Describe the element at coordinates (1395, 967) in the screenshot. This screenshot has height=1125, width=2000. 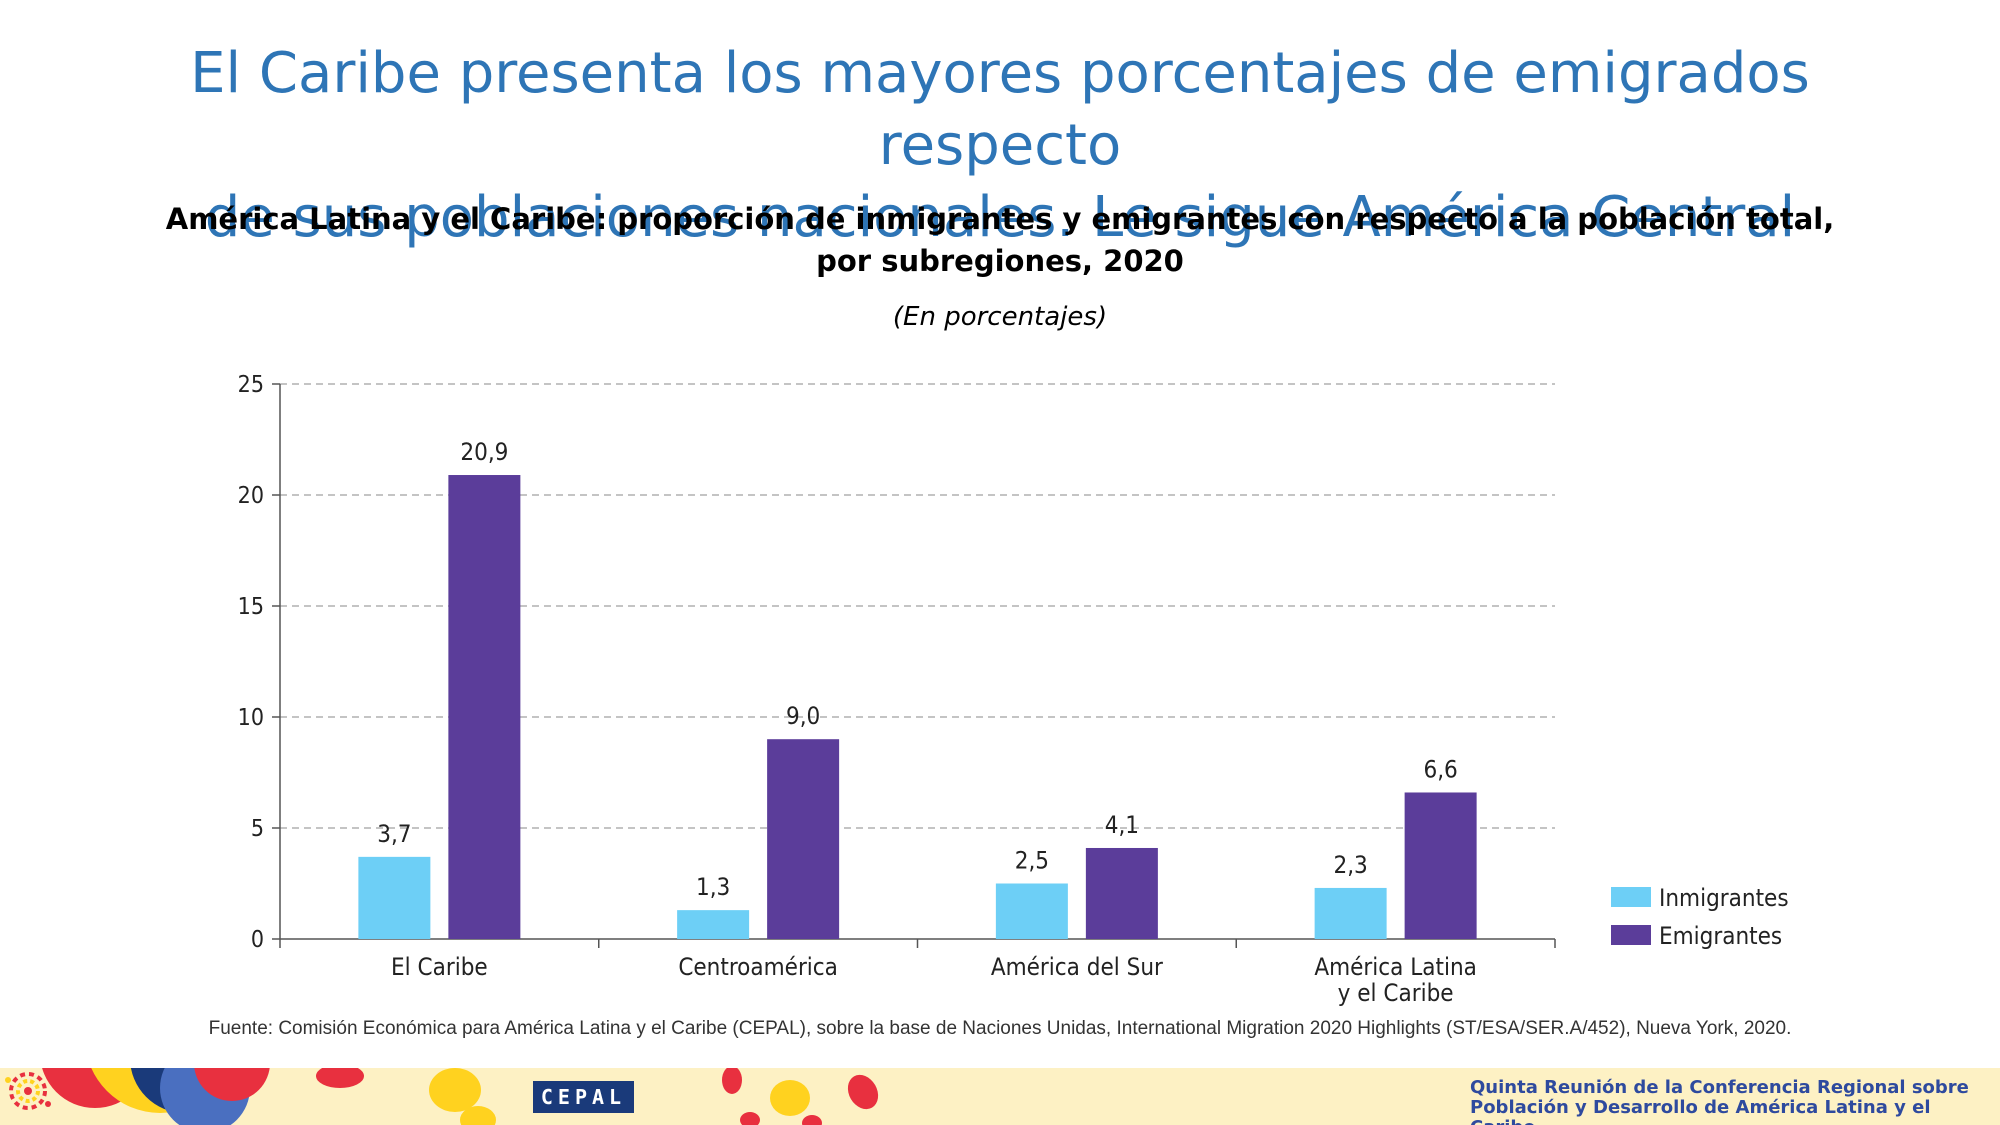
I see `x-tick-label: América Latina` at that location.